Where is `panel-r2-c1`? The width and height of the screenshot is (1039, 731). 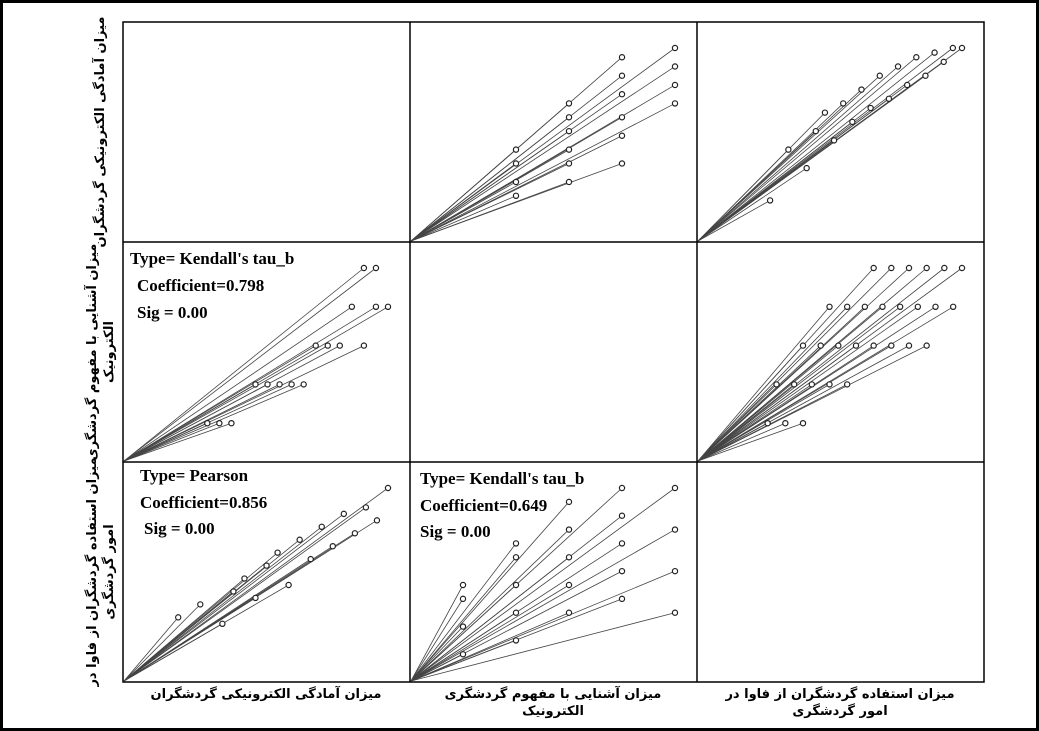
panel-r2-c1 is located at coordinates (544, 583).